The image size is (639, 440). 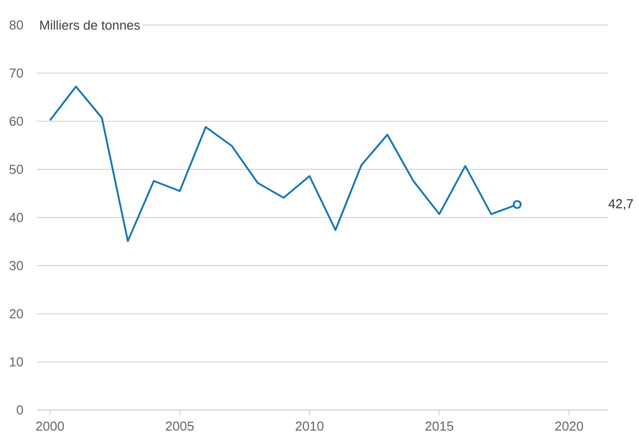 I want to click on x-tick-label: 2010, so click(x=310, y=426).